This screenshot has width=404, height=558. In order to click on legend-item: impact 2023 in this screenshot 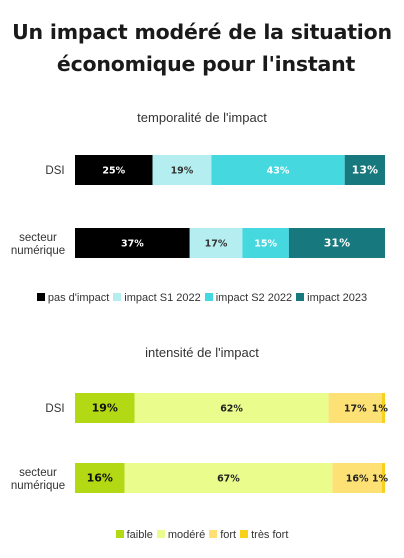, I will do `click(331, 298)`.